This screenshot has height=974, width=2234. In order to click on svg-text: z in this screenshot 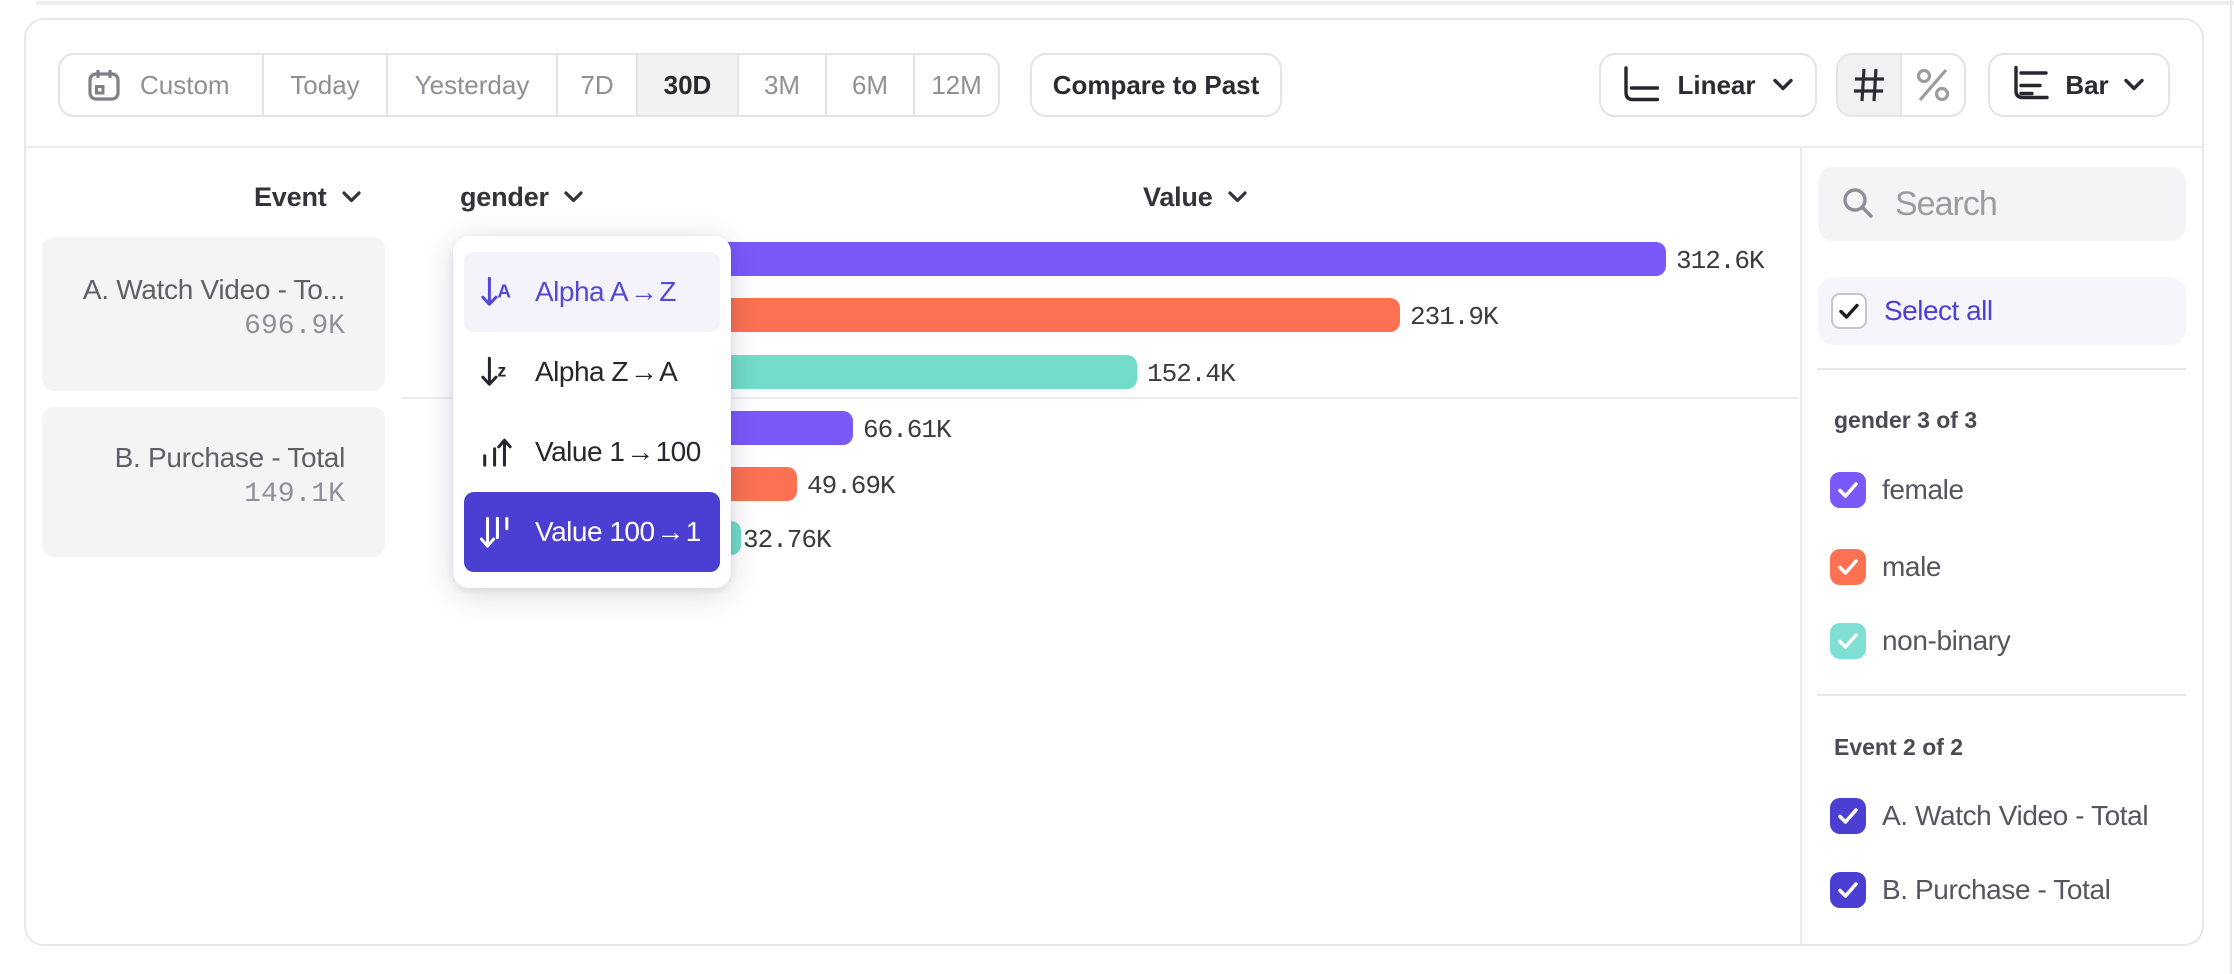, I will do `click(501, 371)`.